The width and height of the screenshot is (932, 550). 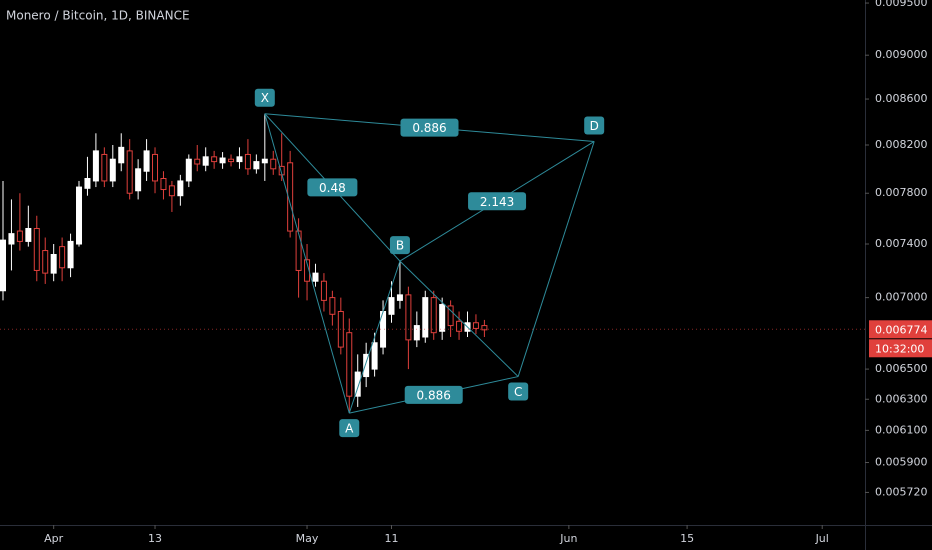 I want to click on x-tick-label: Apr, so click(x=54, y=538).